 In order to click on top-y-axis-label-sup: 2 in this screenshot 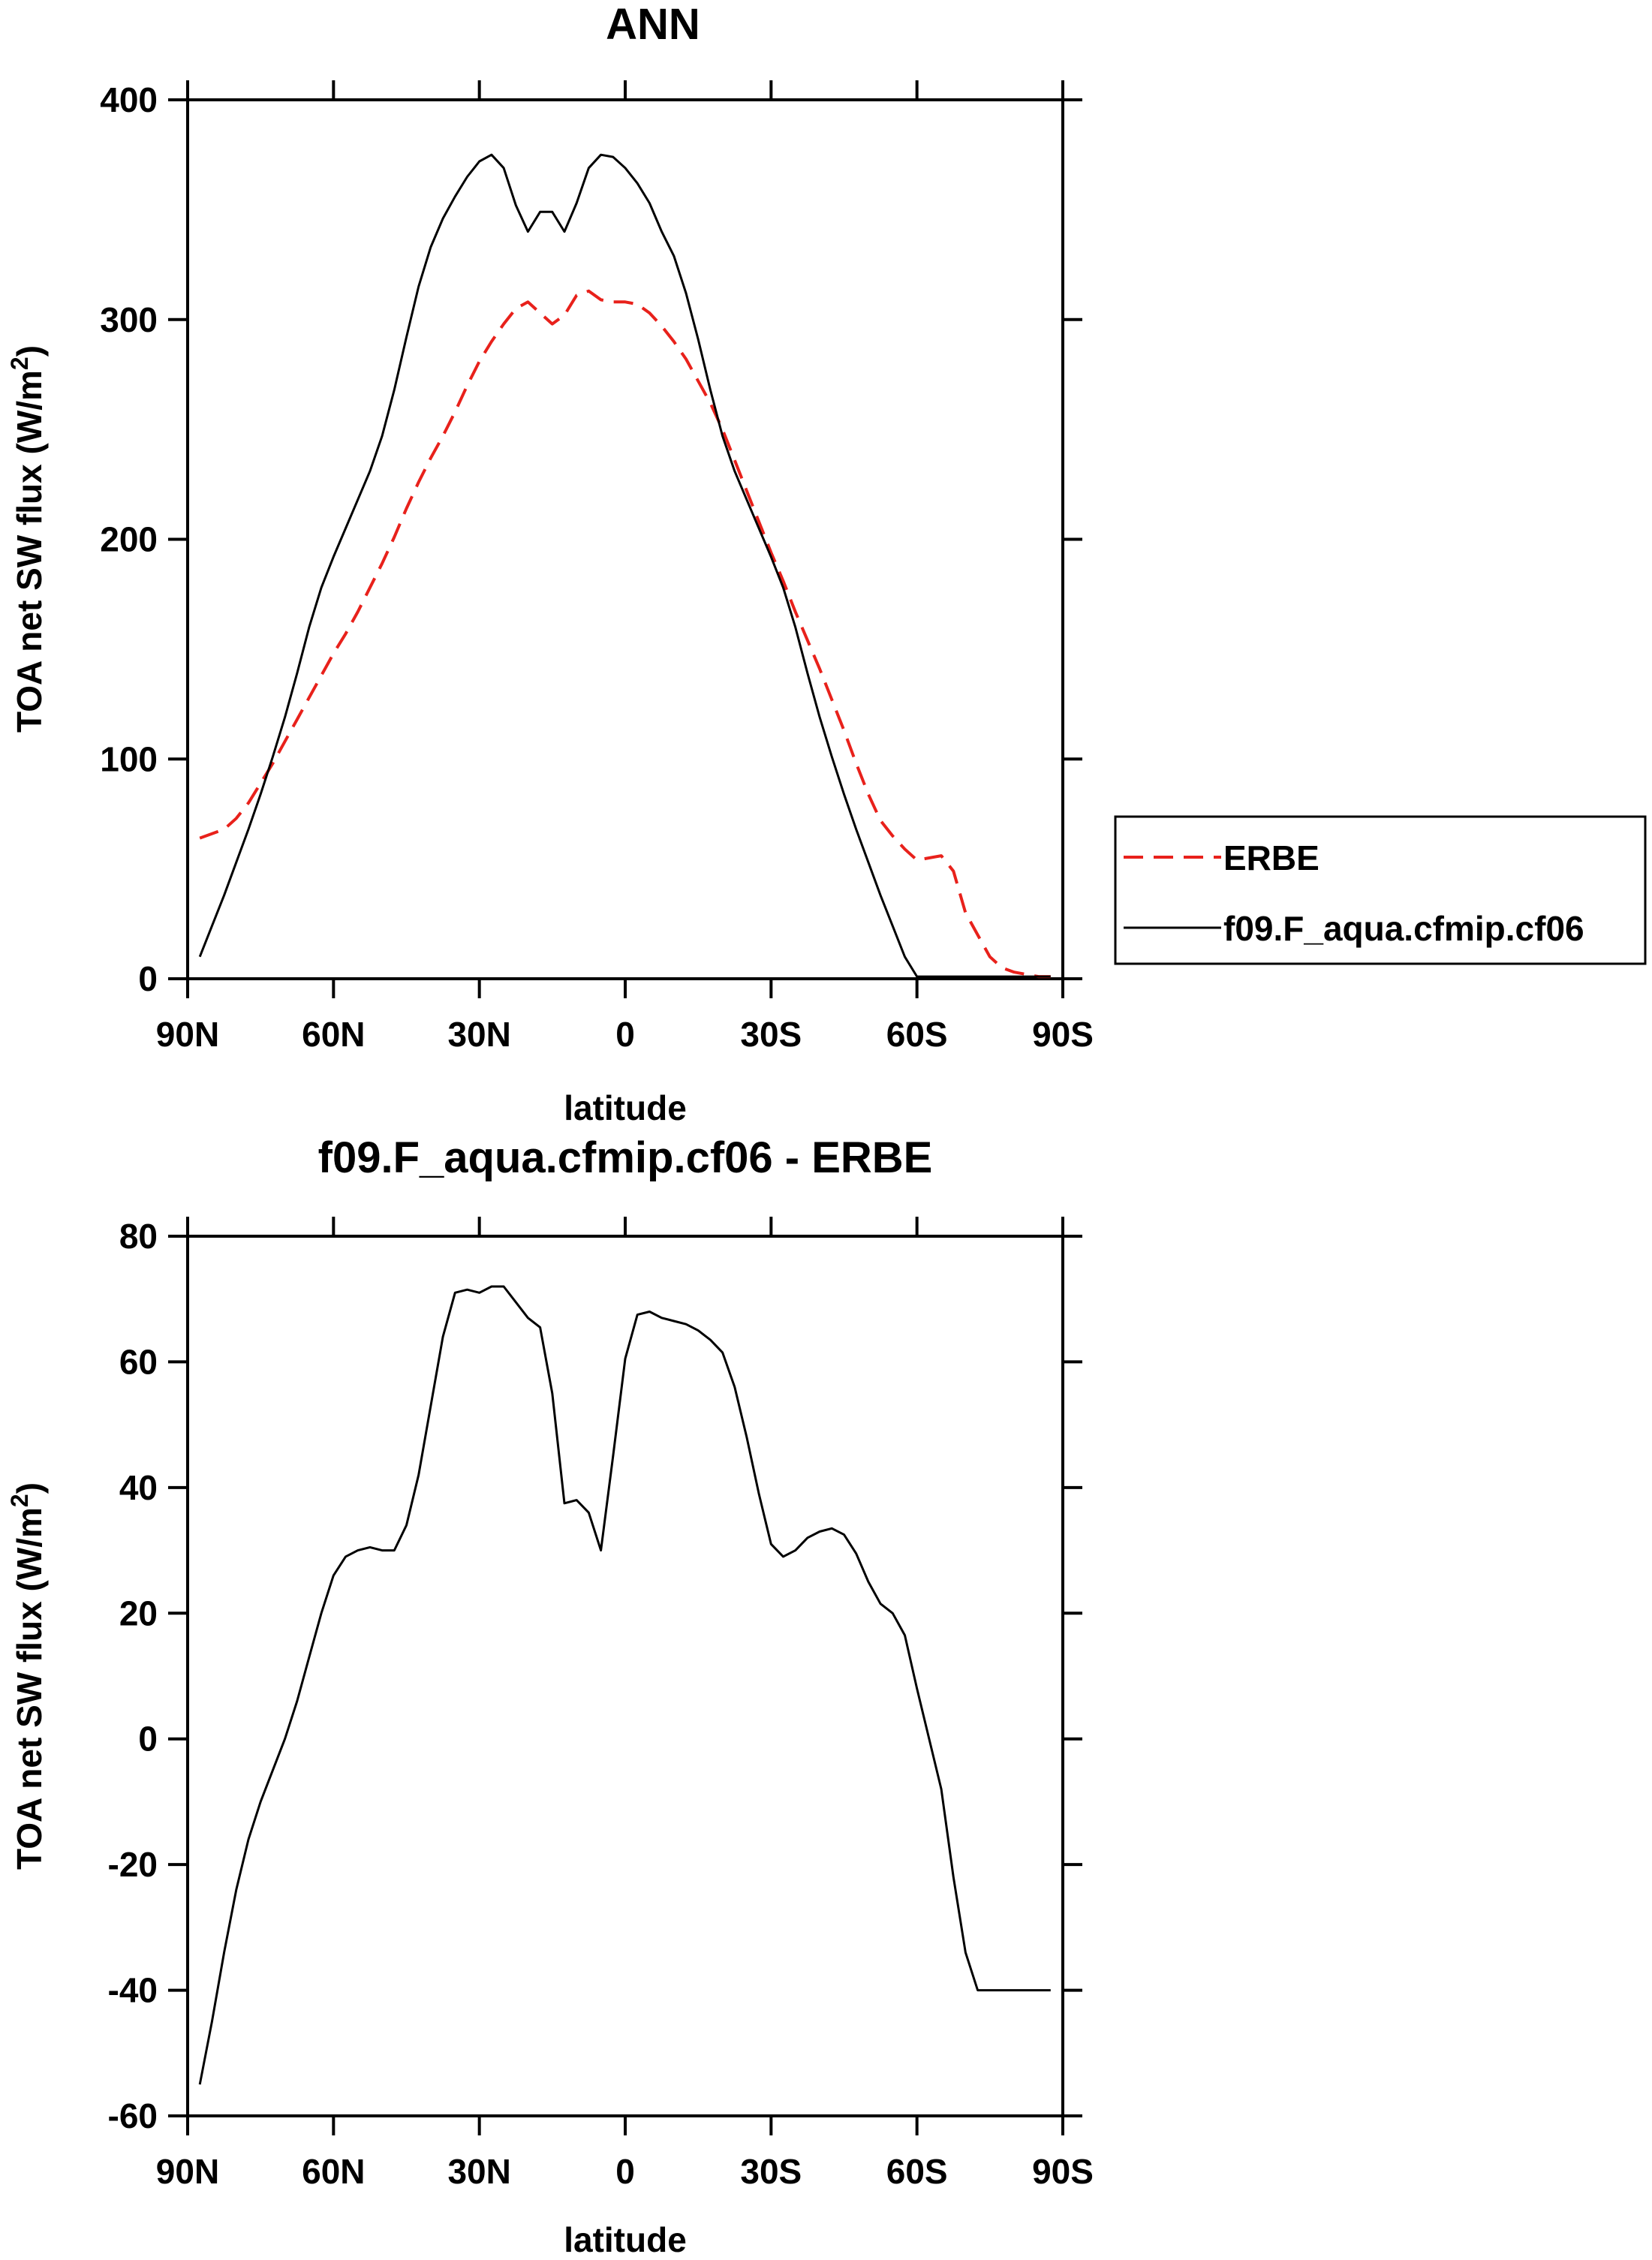, I will do `click(19, 363)`.